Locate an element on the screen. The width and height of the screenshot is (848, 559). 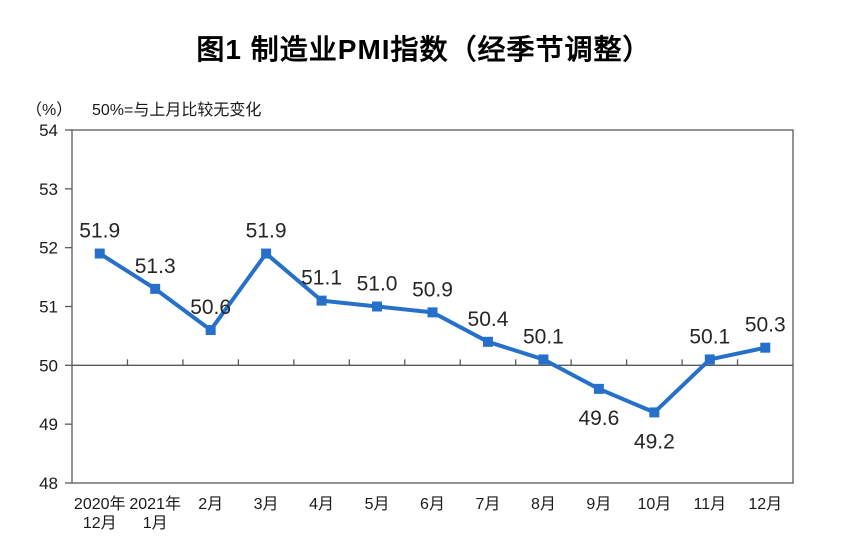
y-axis-label: 50 is located at coordinates (48, 365).